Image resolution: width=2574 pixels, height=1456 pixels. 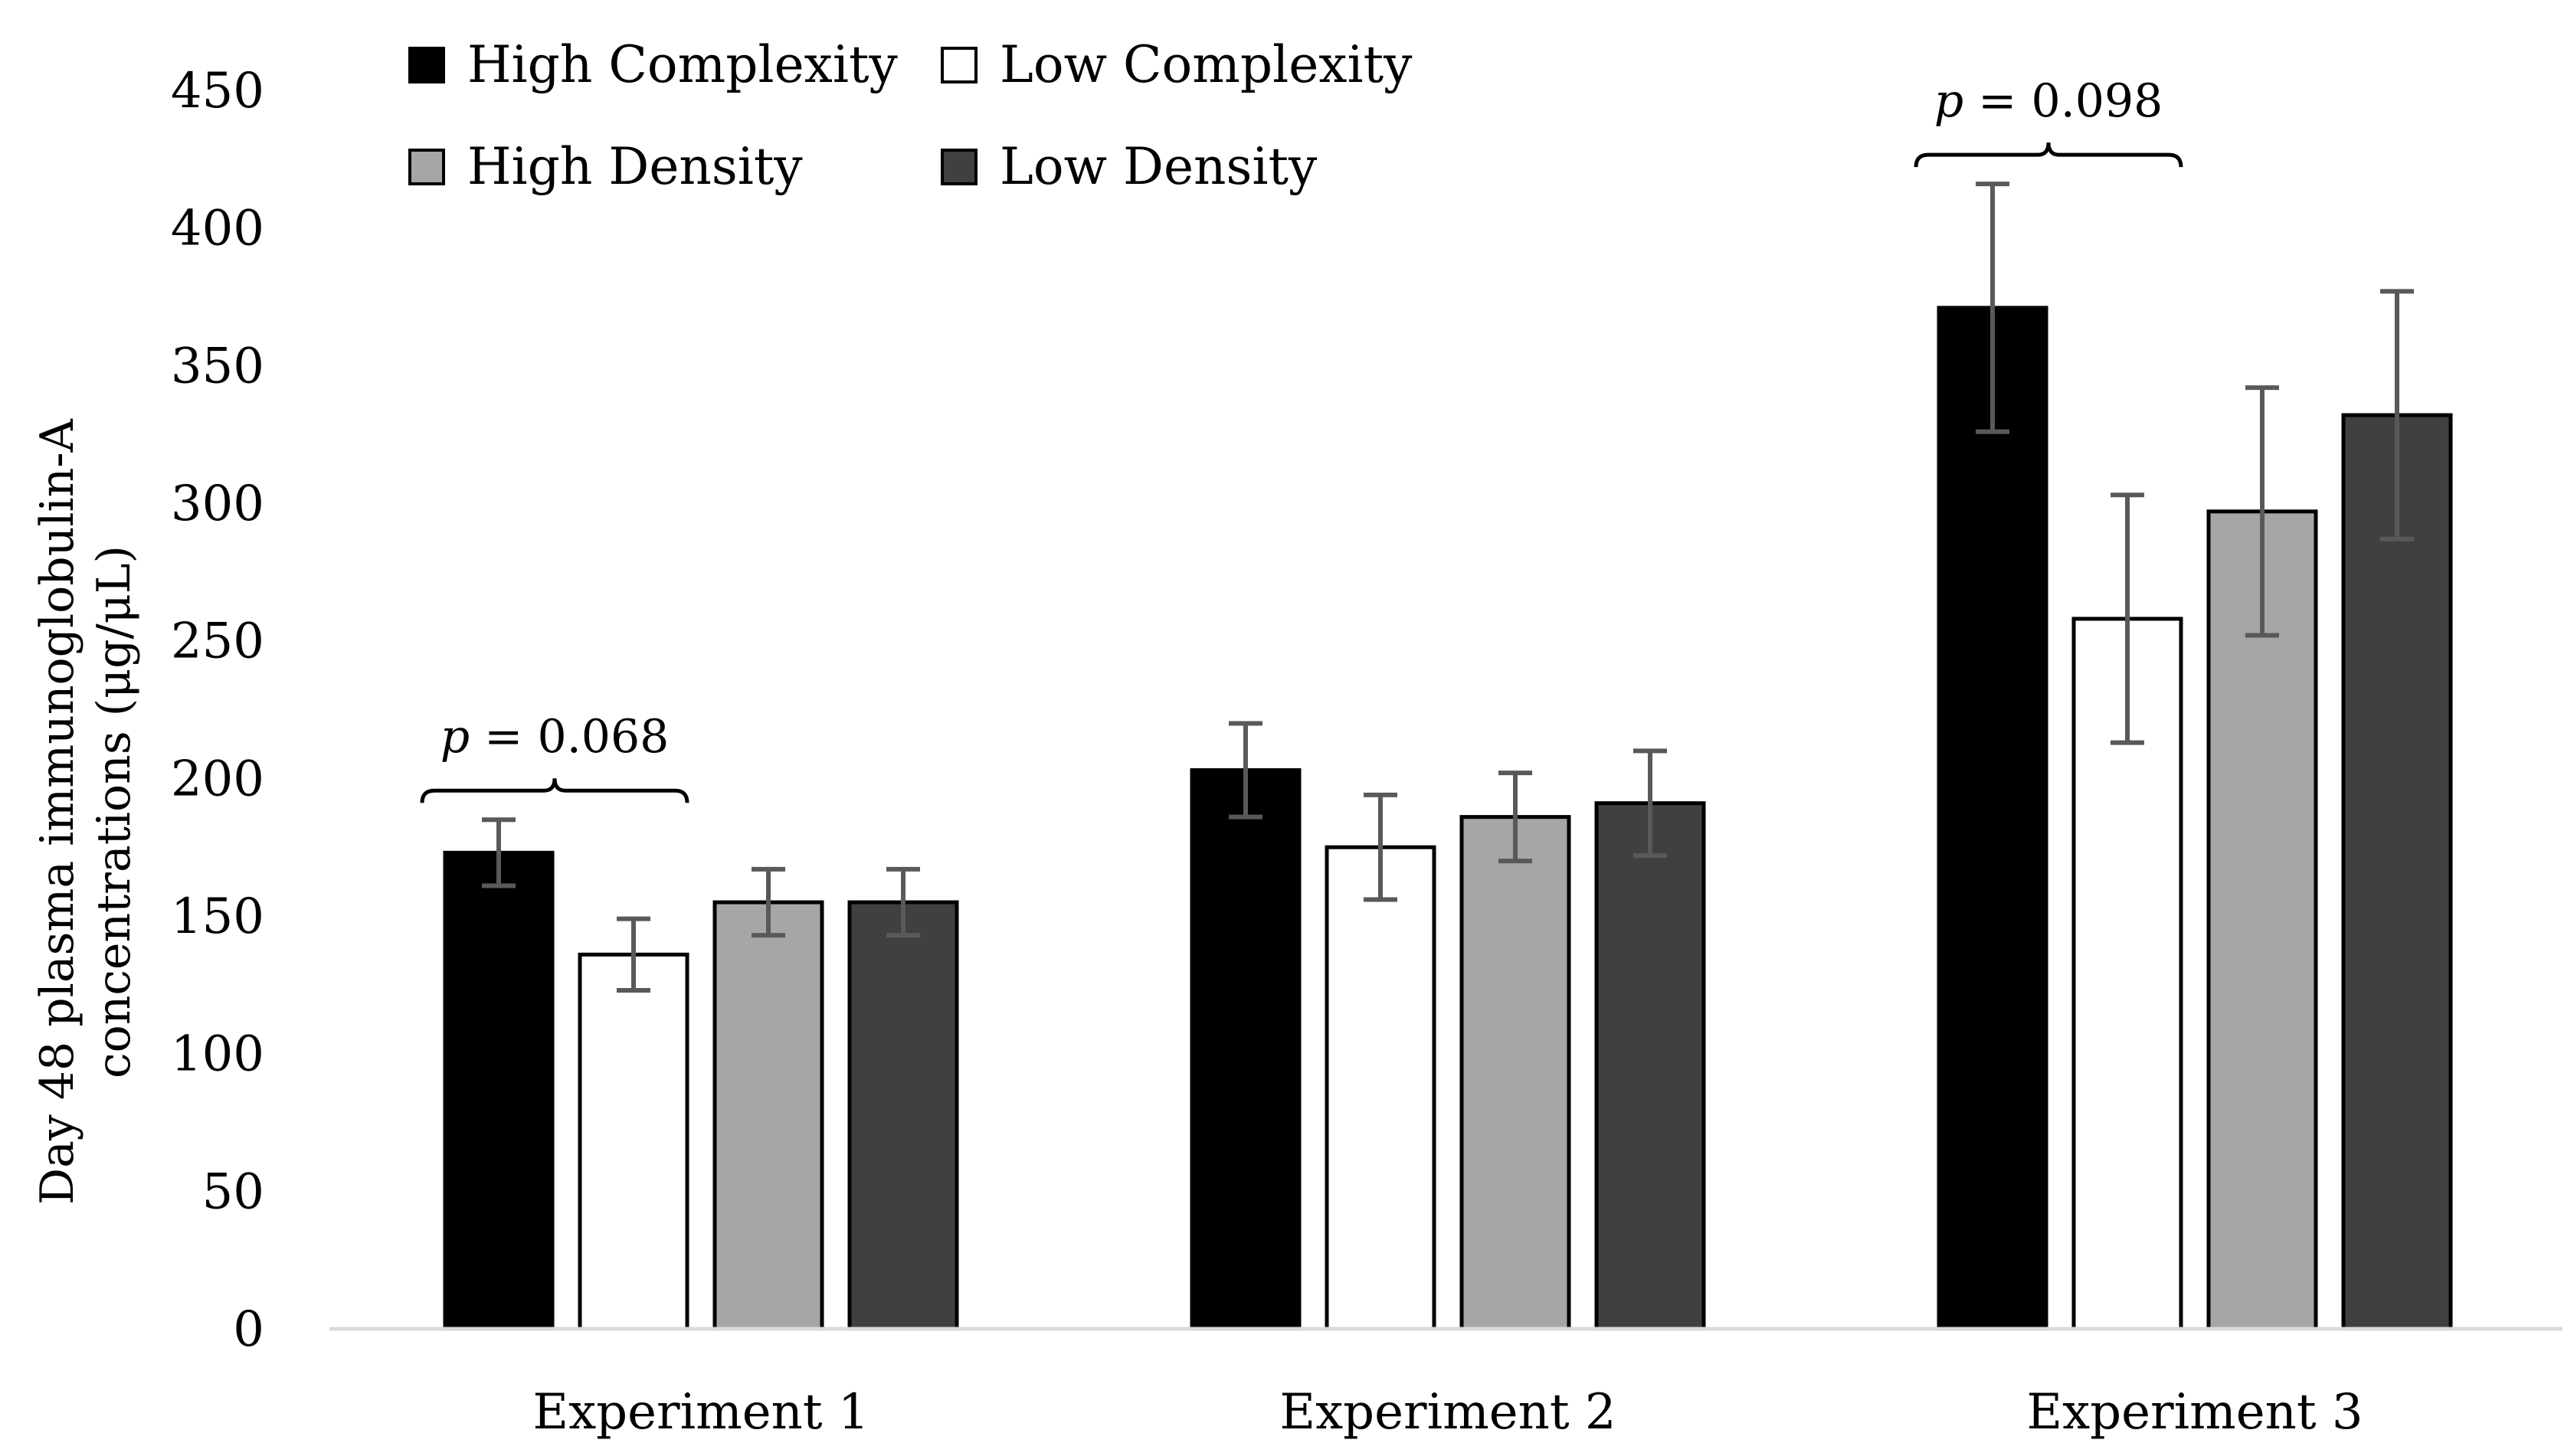 I want to click on significance-bracket-experiment-3: p = 0.098, so click(x=2049, y=121).